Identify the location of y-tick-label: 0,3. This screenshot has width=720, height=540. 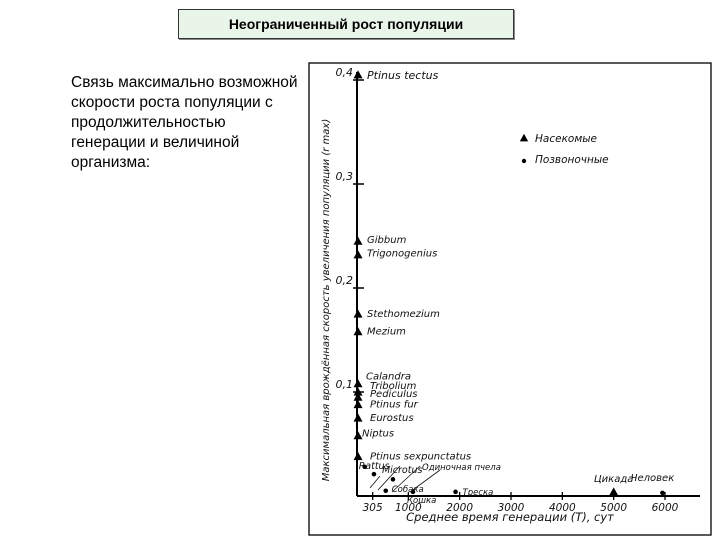
(345, 176).